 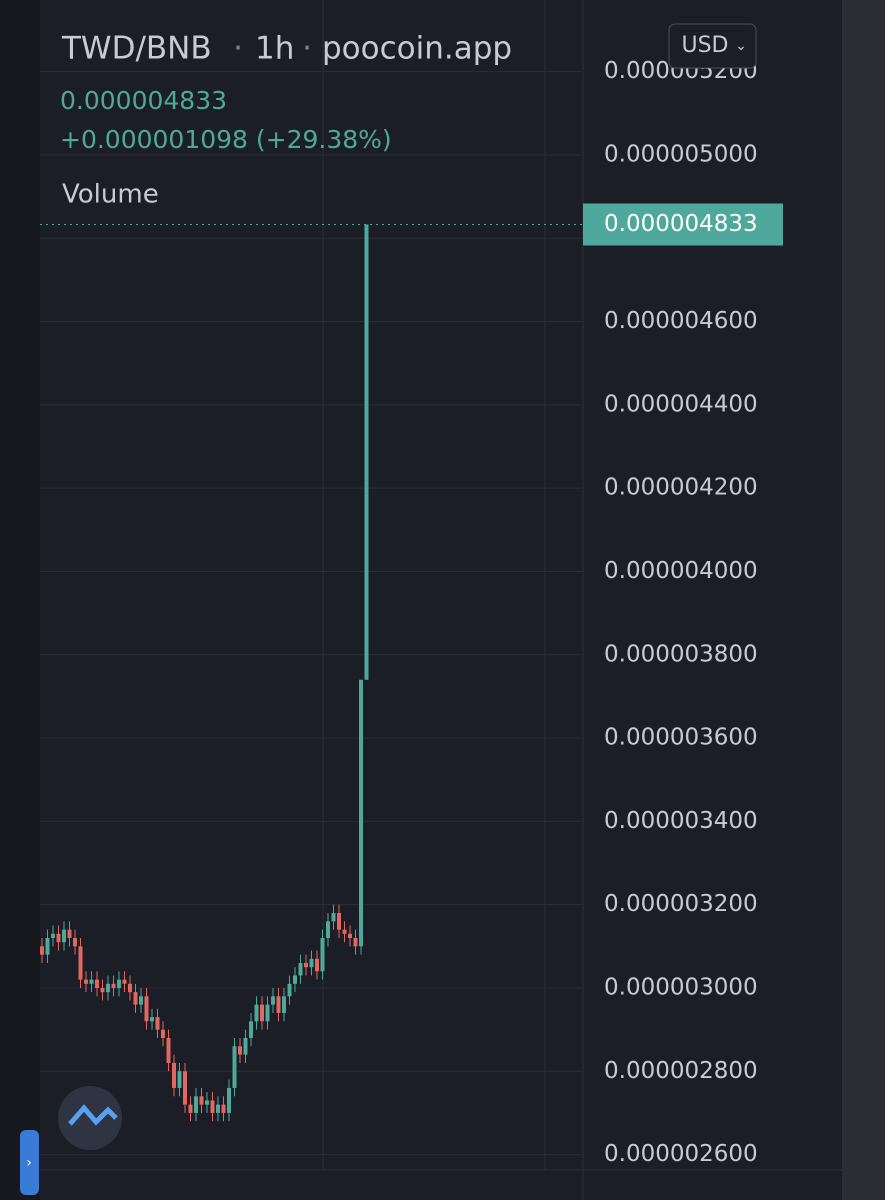 I want to click on y-tick-label: 0.000002800, so click(x=681, y=1071).